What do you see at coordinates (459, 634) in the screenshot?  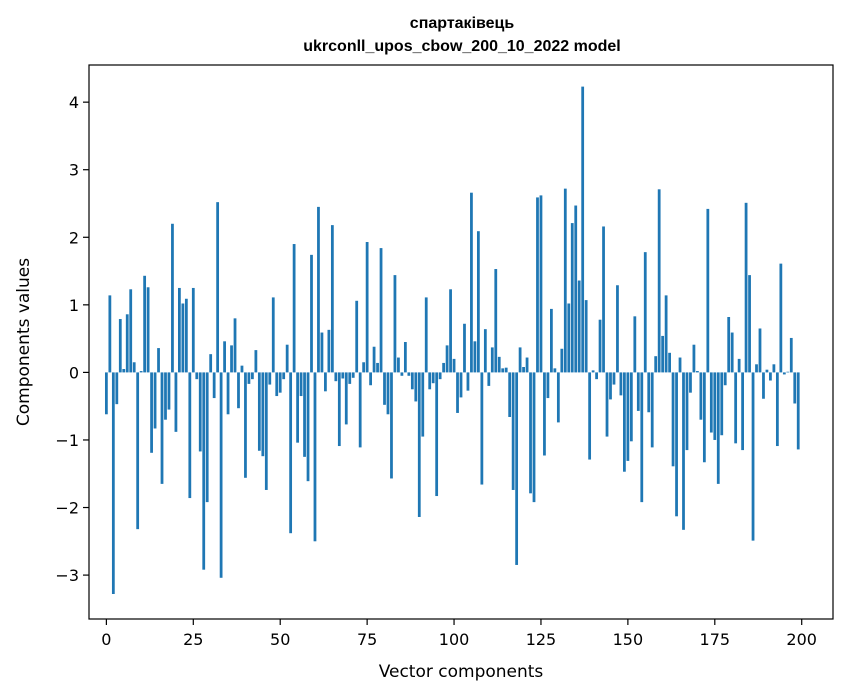 I see `x-axis-ticks: 0 25 50 75 100 125 150 175 200` at bounding box center [459, 634].